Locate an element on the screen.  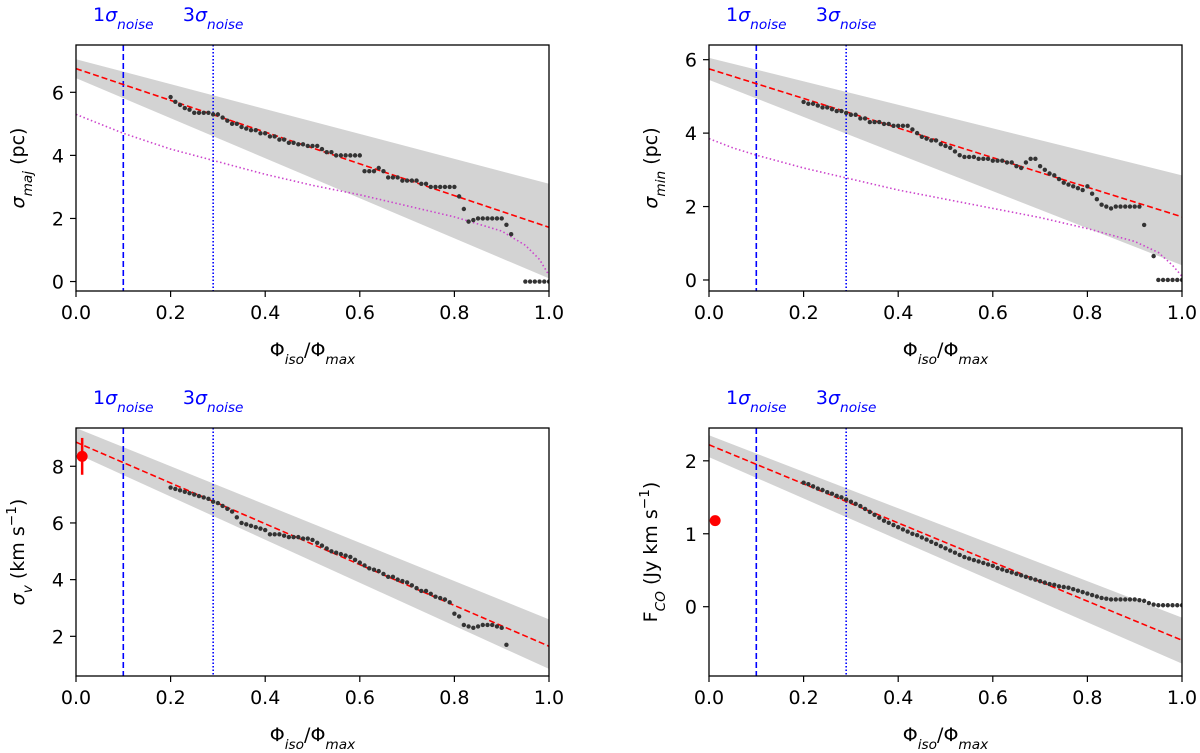
x-tick-label: 0.0 is located at coordinates (709, 313).